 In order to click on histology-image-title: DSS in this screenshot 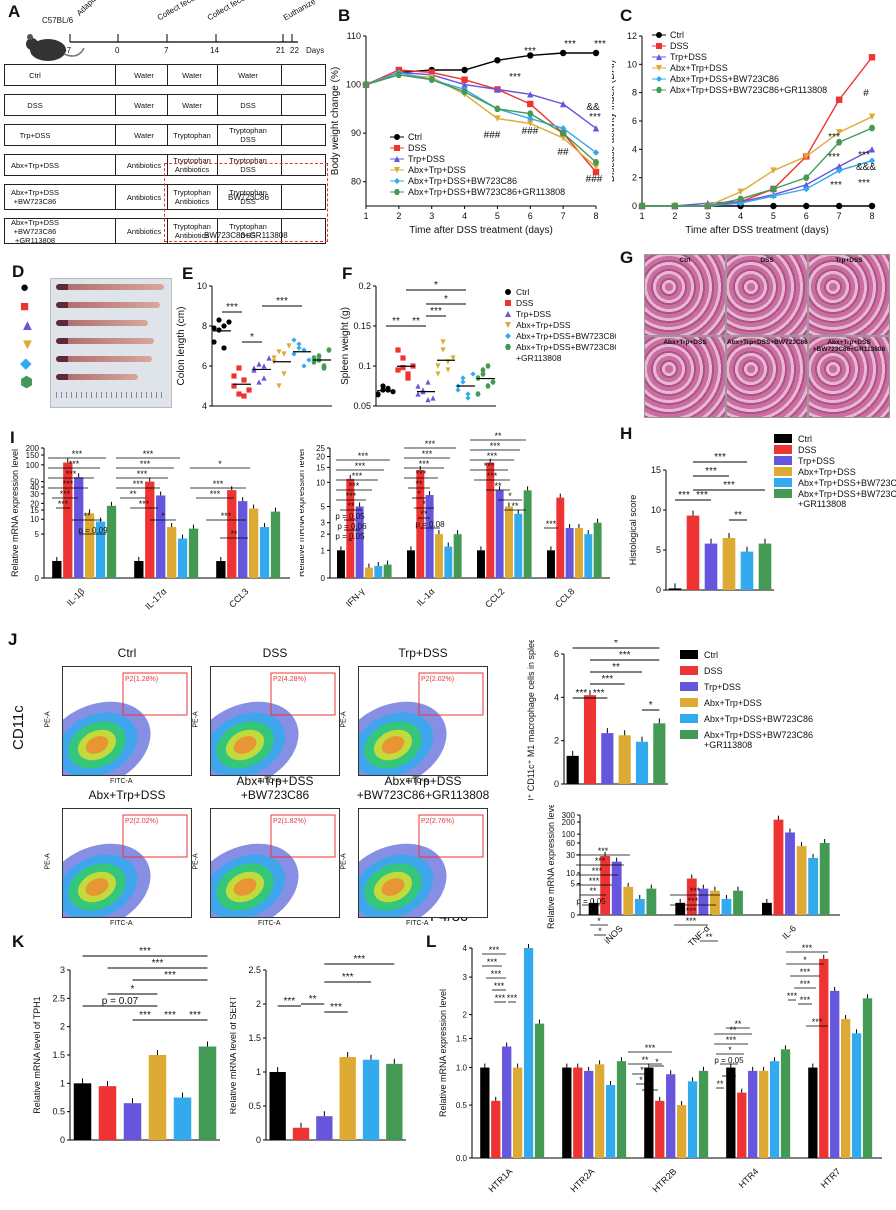, I will do `click(767, 260)`.